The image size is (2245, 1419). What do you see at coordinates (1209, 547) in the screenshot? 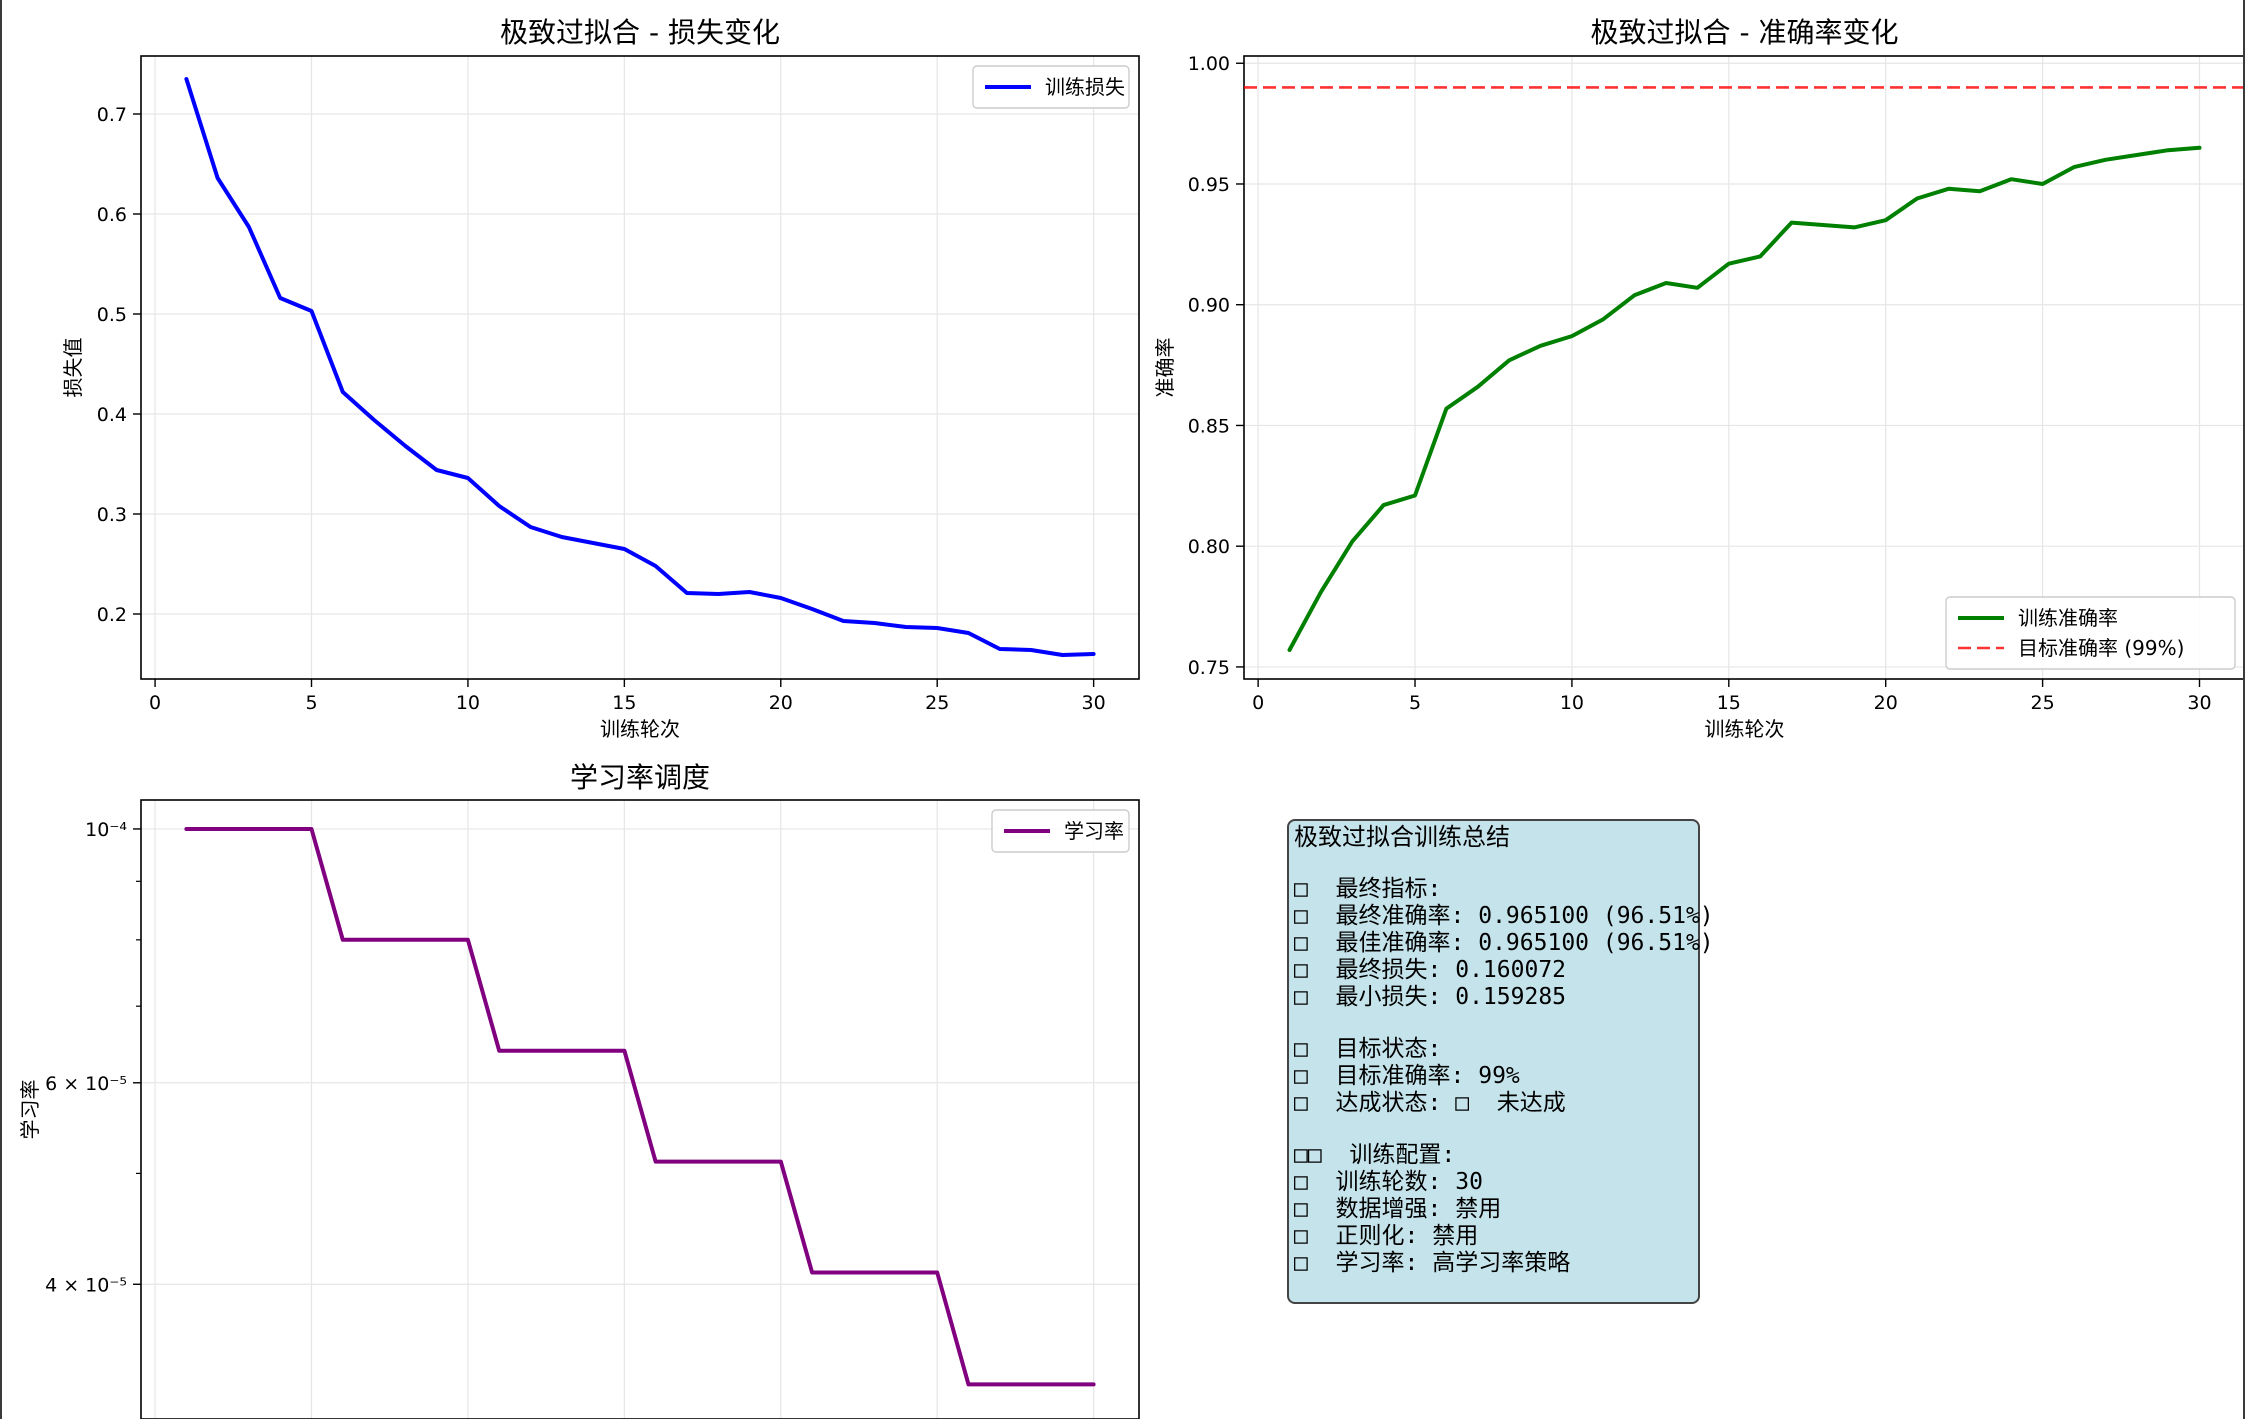
I see `y-tick-label: 0.80` at bounding box center [1209, 547].